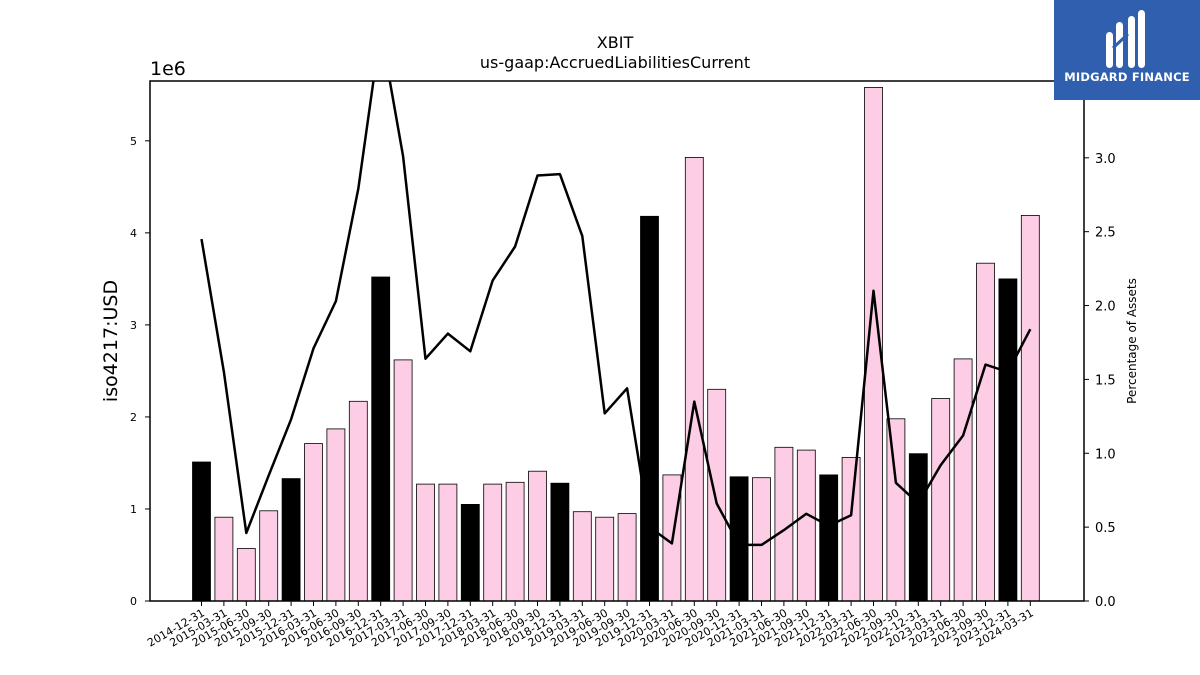  I want to click on midgard-finance-logo: MIDGARD FINANCE, so click(1127, 50).